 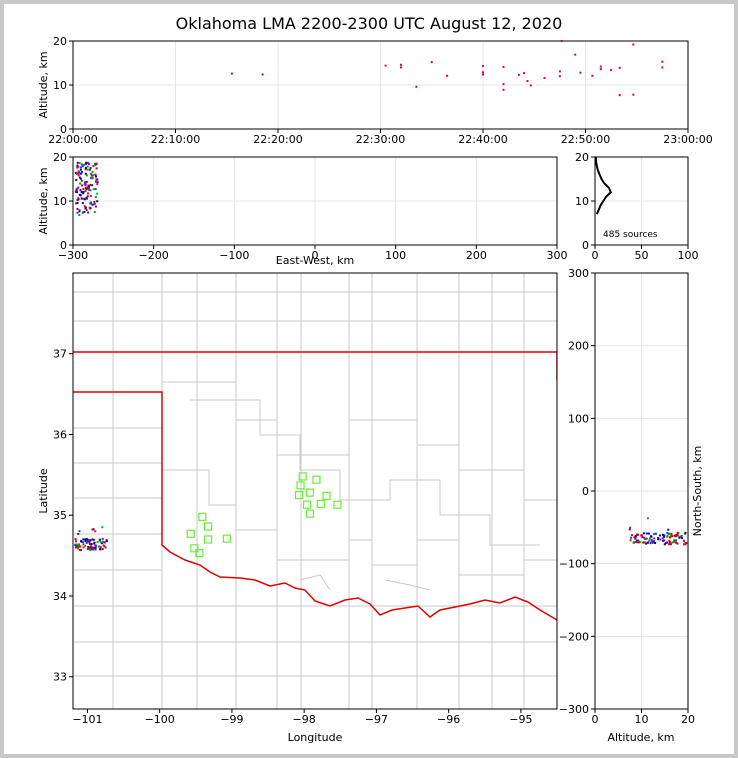 I want to click on altitude-ns-ytick-label: 300, so click(x=578, y=273).